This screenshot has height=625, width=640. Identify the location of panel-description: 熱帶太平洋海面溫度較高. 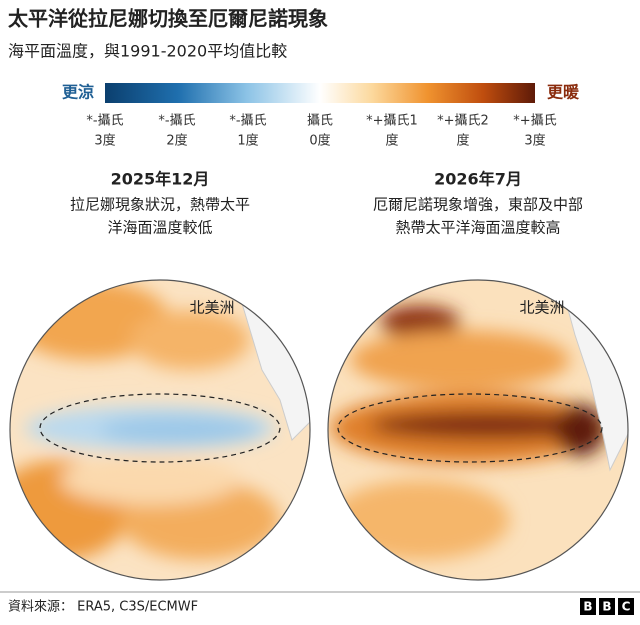
(477, 228).